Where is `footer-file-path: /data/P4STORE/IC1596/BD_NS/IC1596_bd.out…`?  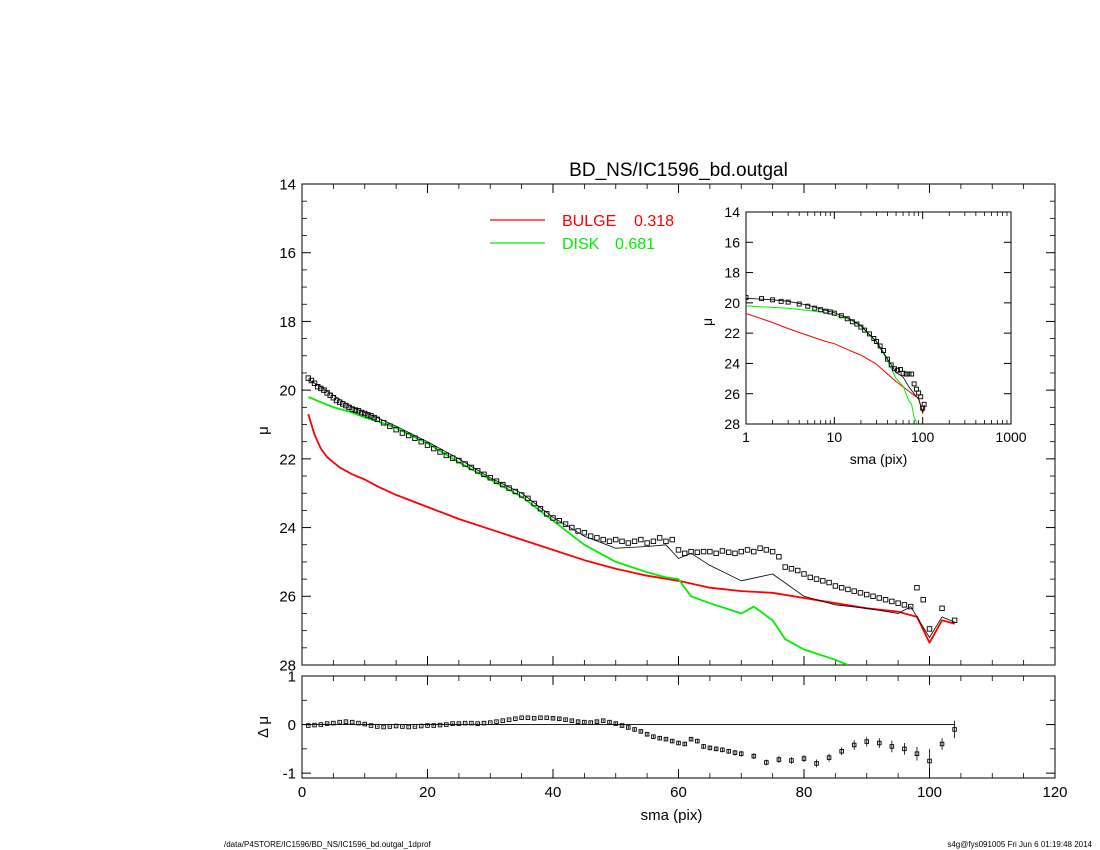
footer-file-path: /data/P4STORE/IC1596/BD_NS/IC1596_bd.out… is located at coordinates (327, 844).